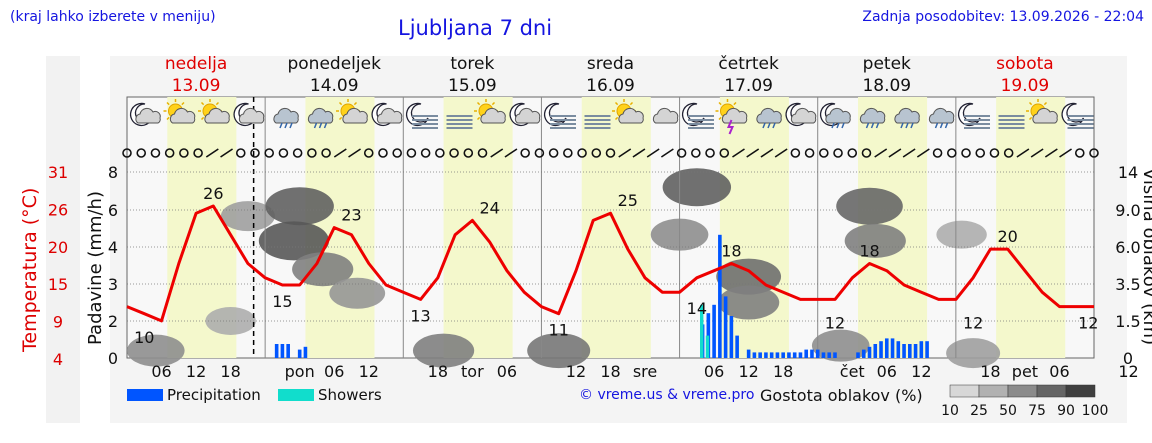  What do you see at coordinates (58, 209) in the screenshot?
I see `temperature-tick-label: 26` at bounding box center [58, 209].